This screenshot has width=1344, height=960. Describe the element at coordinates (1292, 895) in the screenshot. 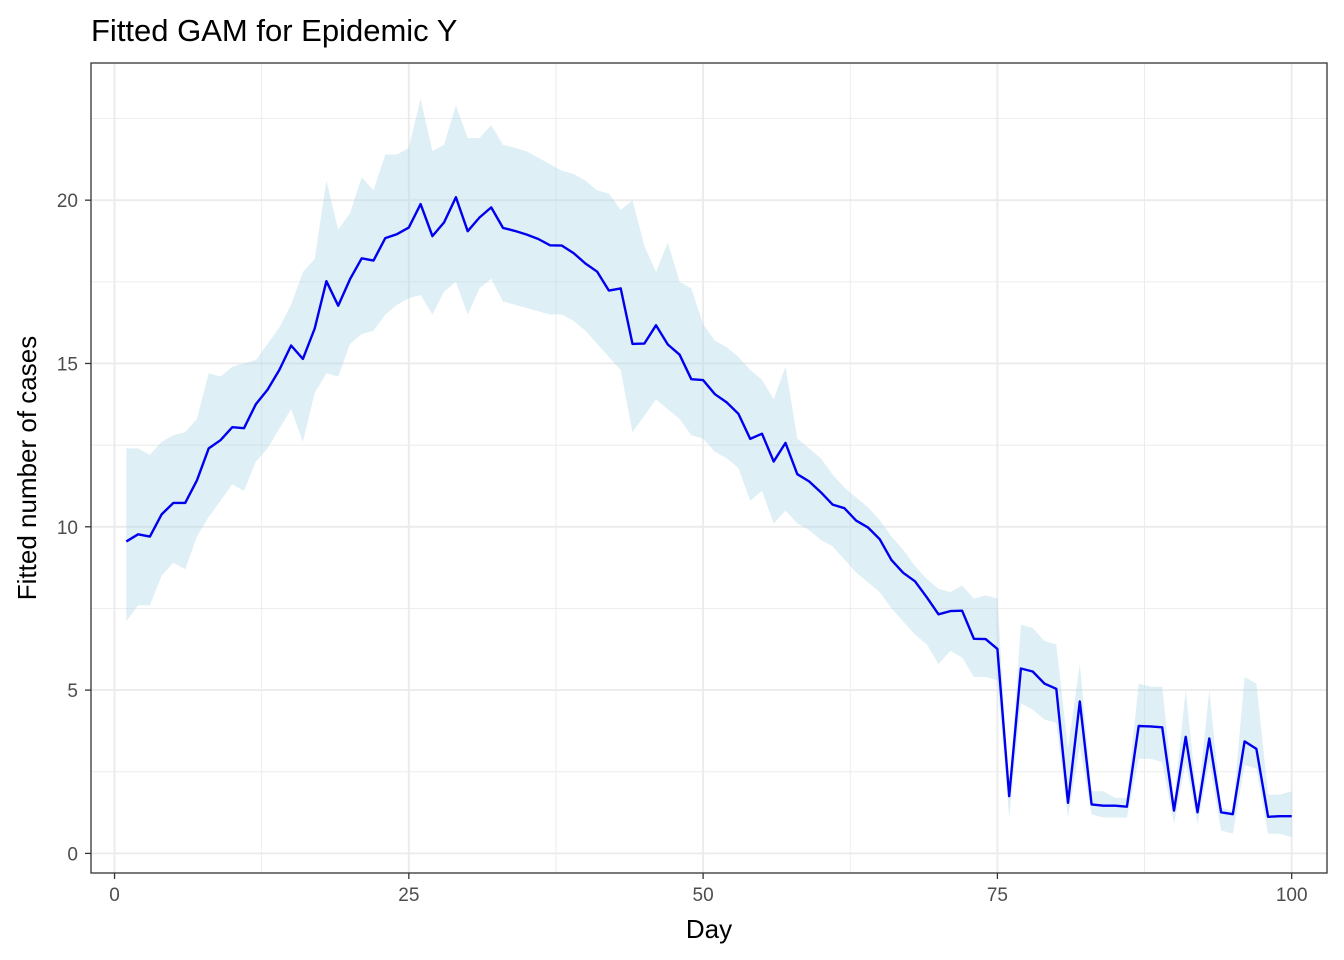

I see `x-tick-label: 100` at that location.